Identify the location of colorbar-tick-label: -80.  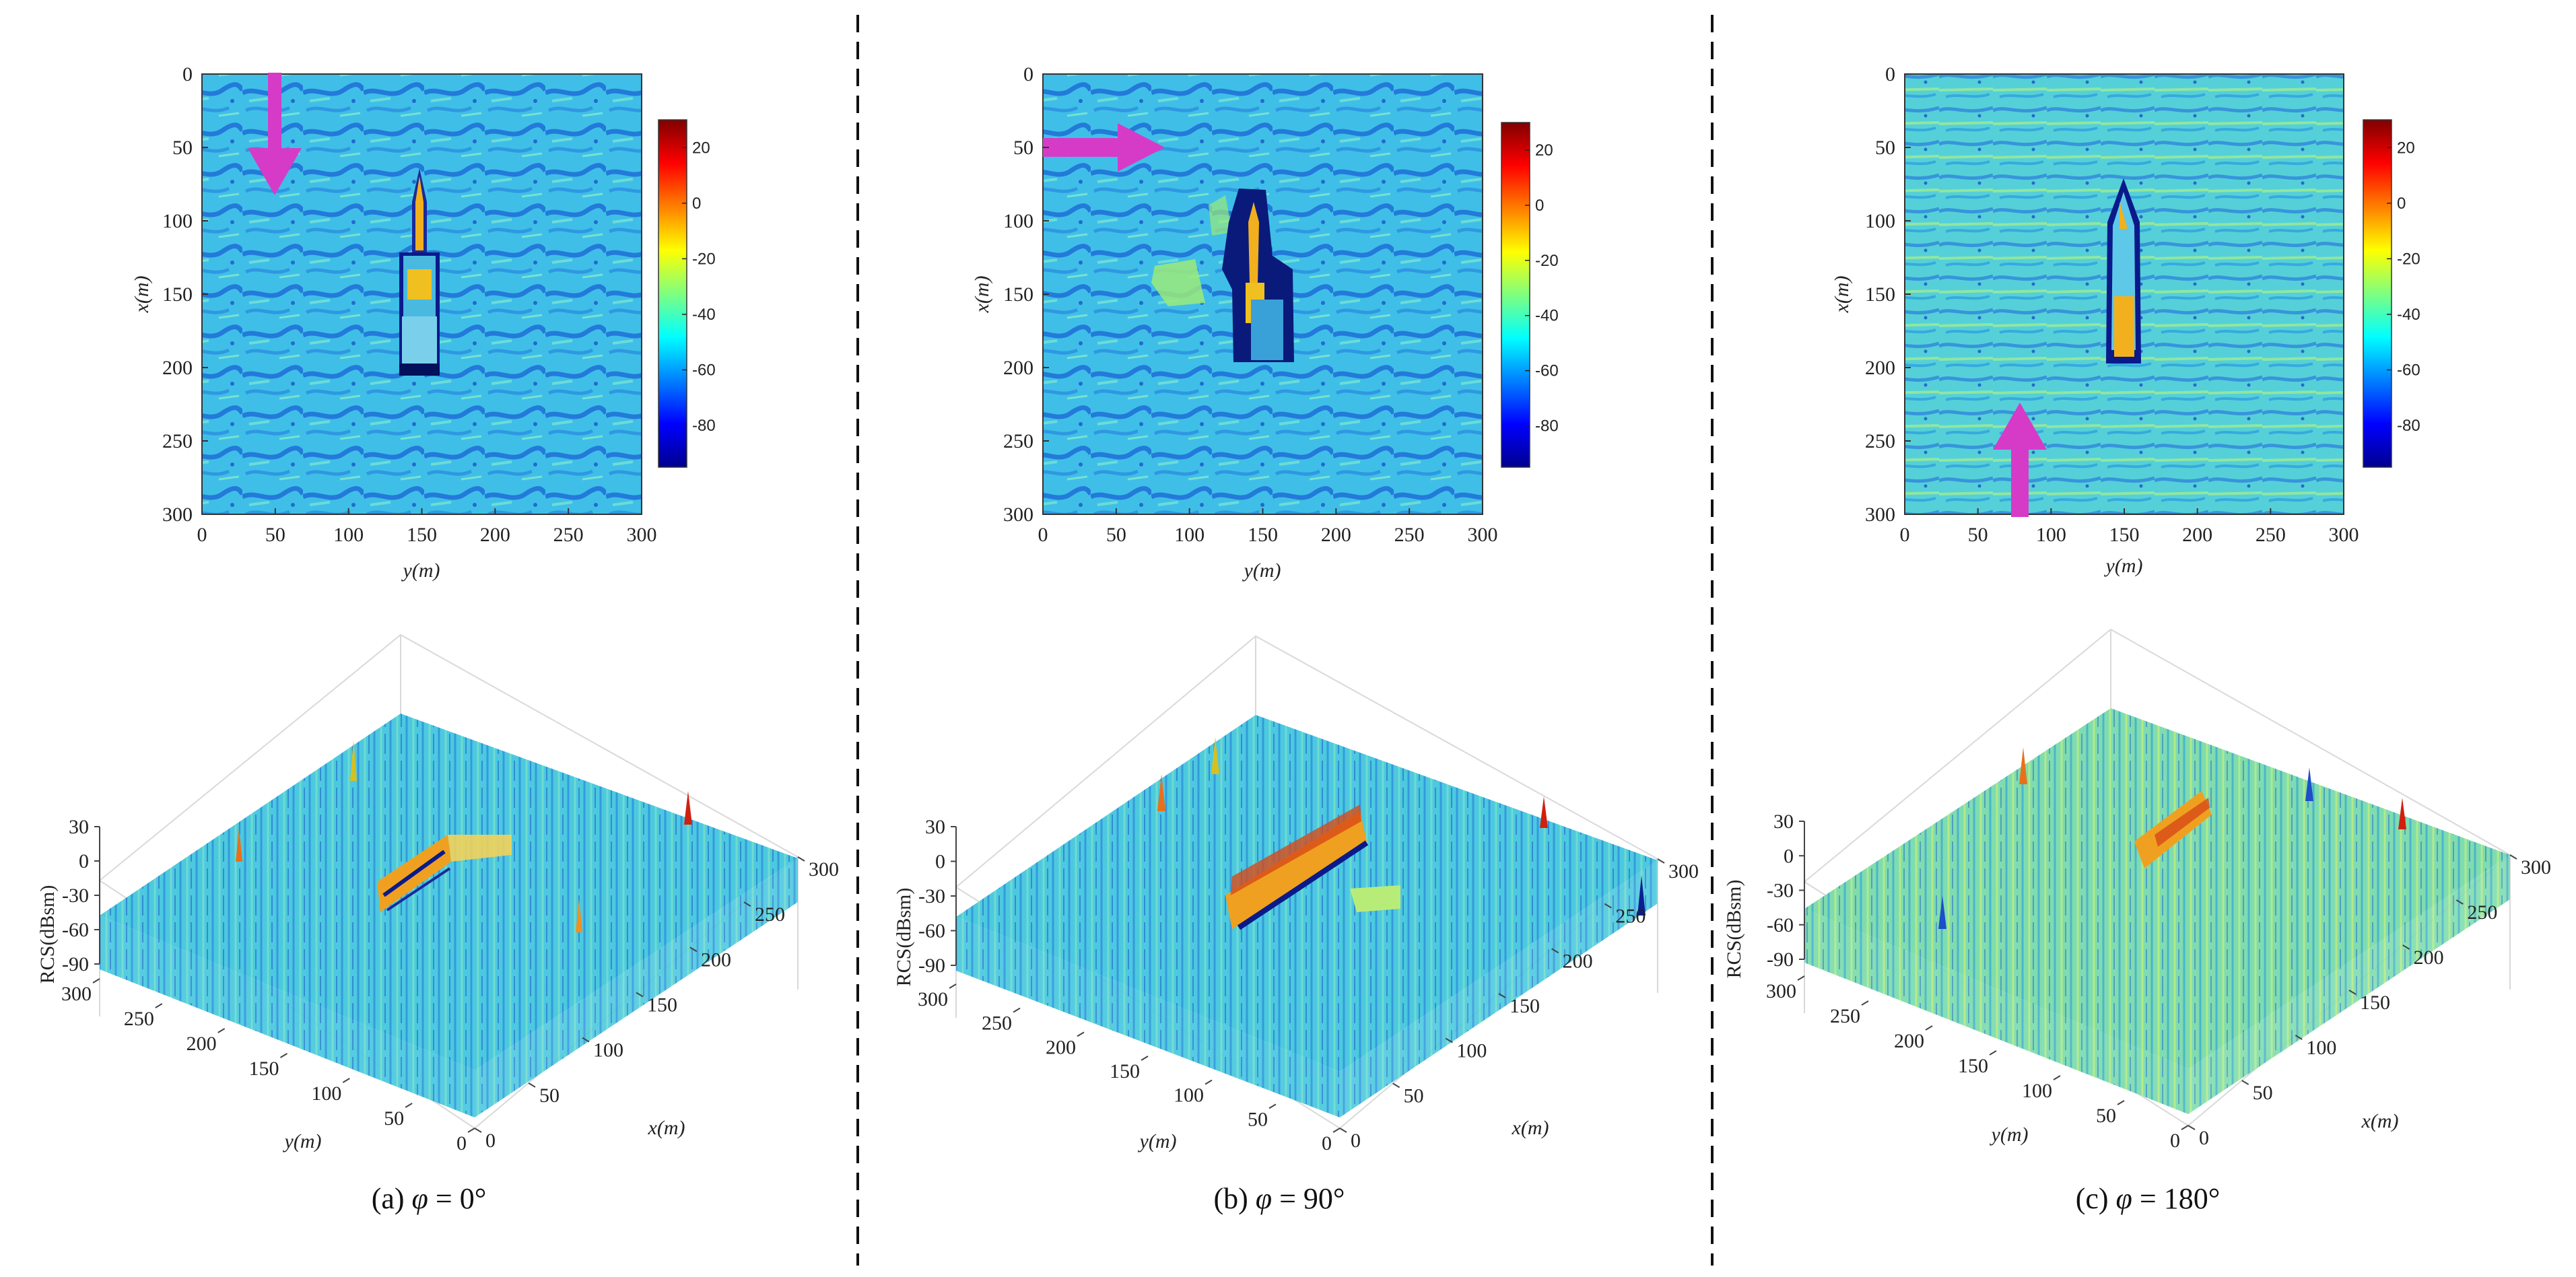
(2408, 426).